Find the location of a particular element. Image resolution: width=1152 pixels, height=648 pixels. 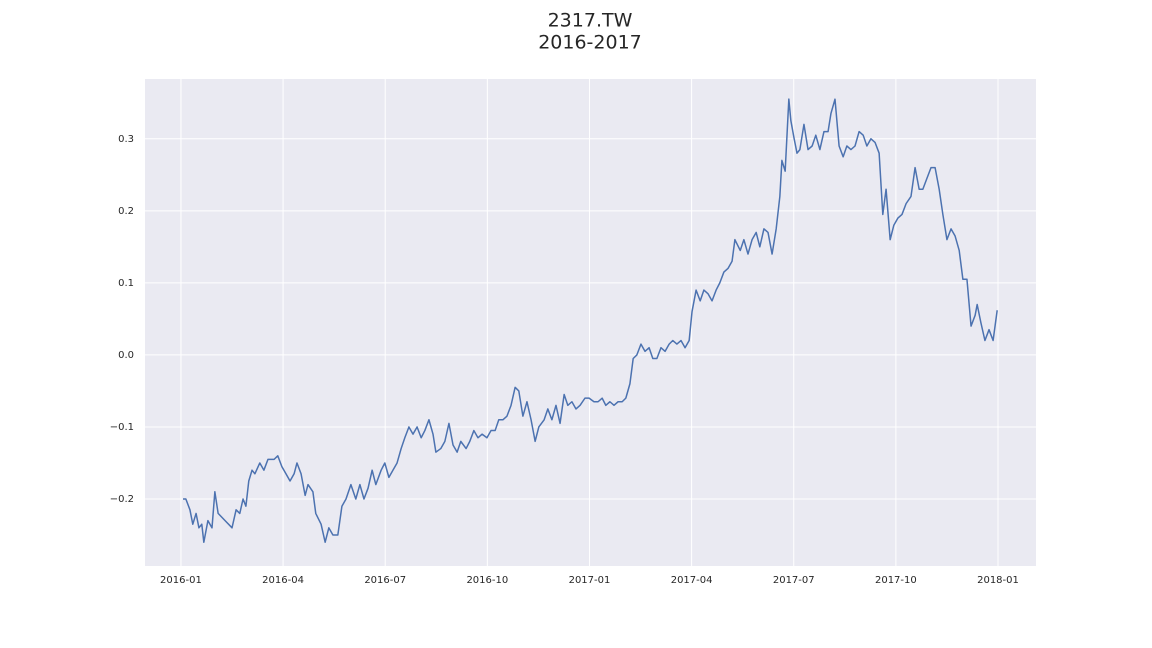

y-tick-label: −0.1 is located at coordinates (122, 427).